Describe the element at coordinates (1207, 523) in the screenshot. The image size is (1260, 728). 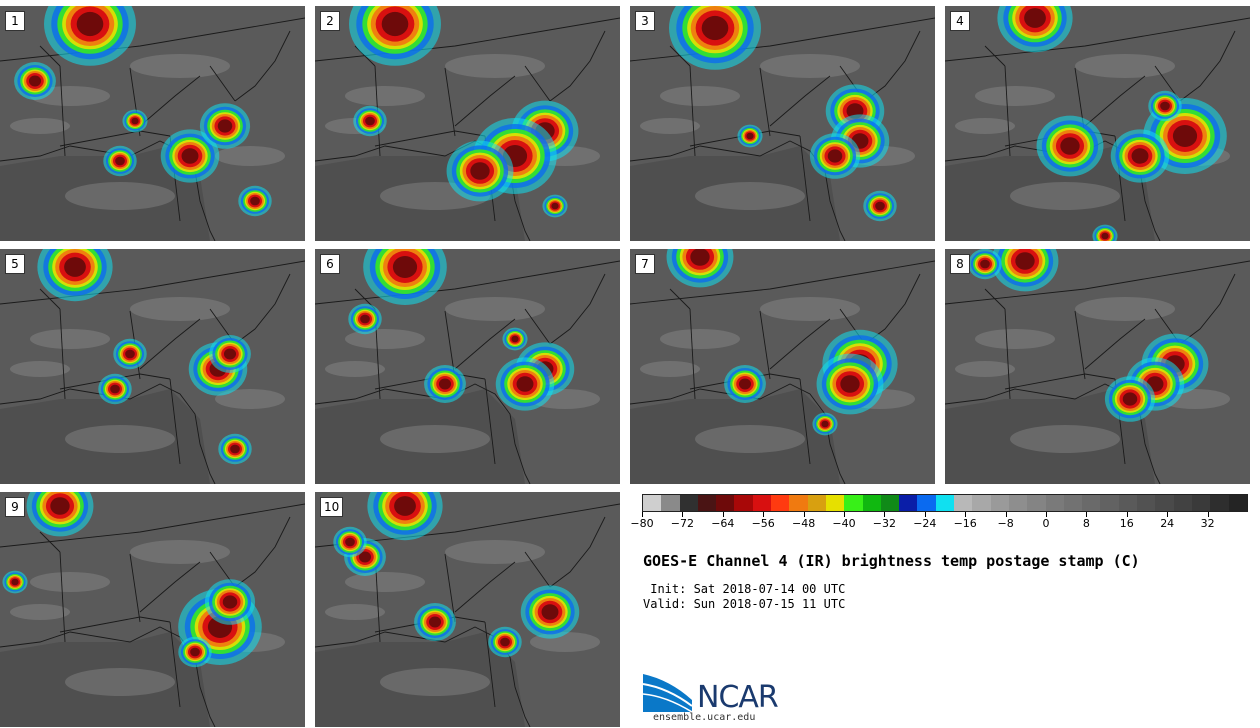
I see `colorbar-tick-label: 32` at that location.